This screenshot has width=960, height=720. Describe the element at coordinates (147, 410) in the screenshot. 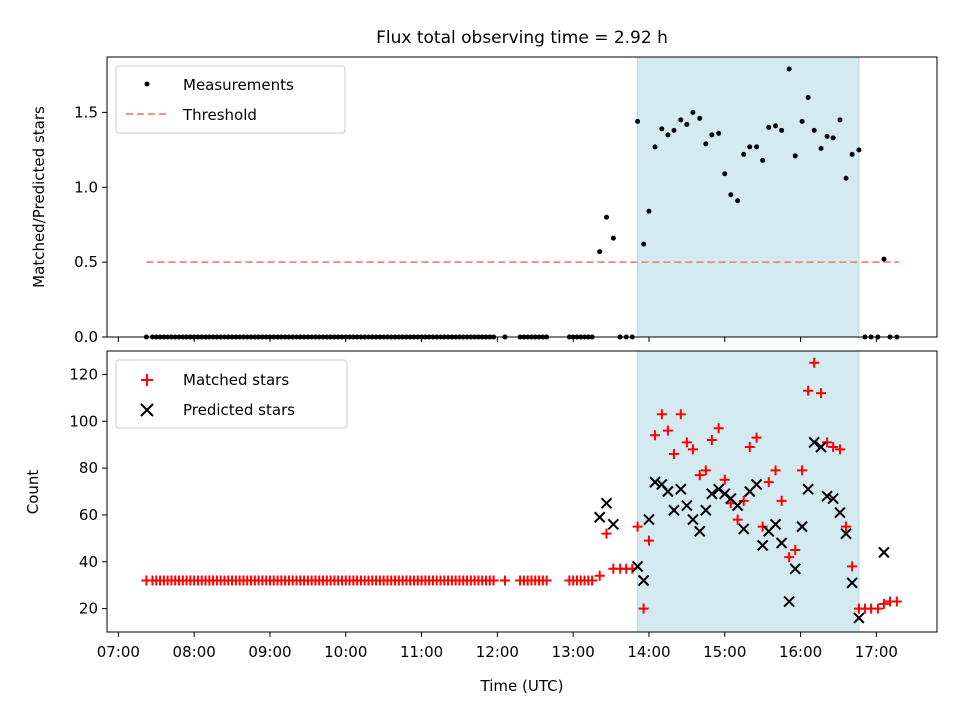

I see `legend-predicted-marker` at that location.